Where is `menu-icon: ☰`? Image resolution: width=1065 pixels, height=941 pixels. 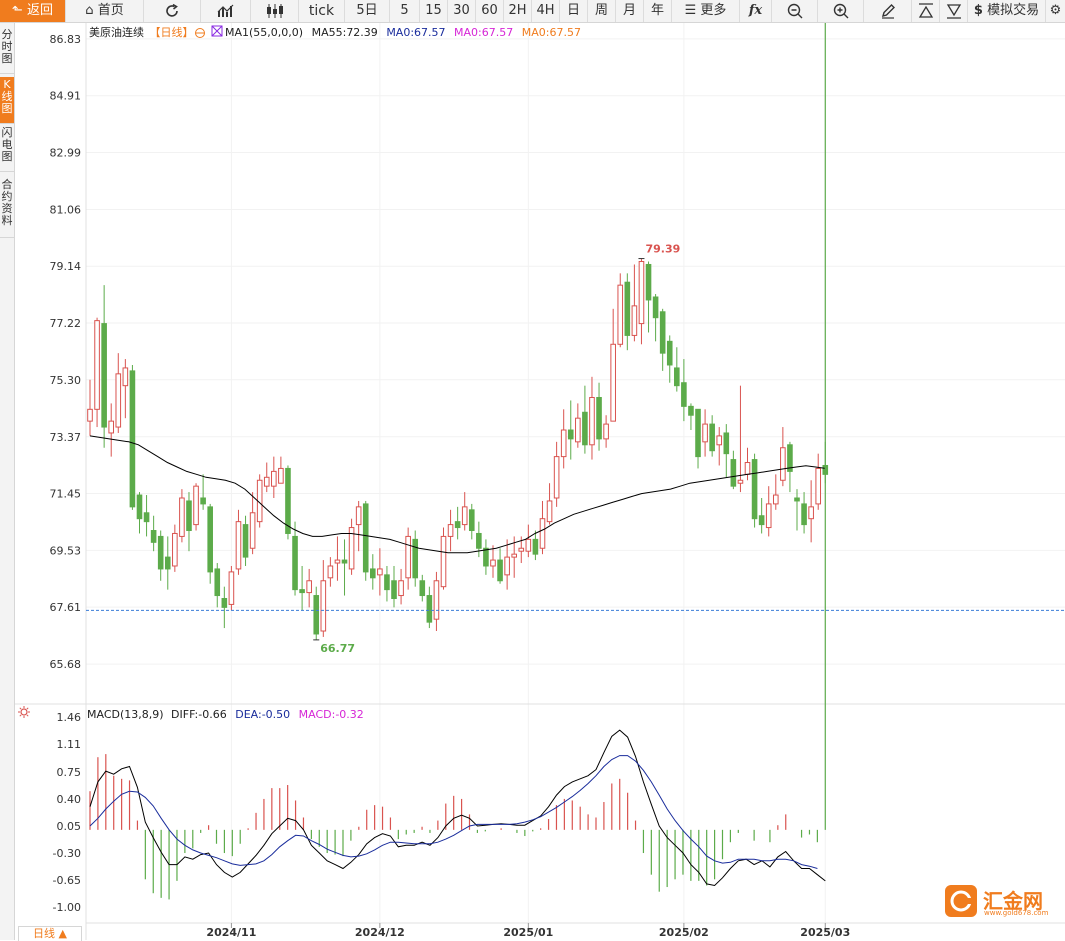 menu-icon: ☰ is located at coordinates (690, 10).